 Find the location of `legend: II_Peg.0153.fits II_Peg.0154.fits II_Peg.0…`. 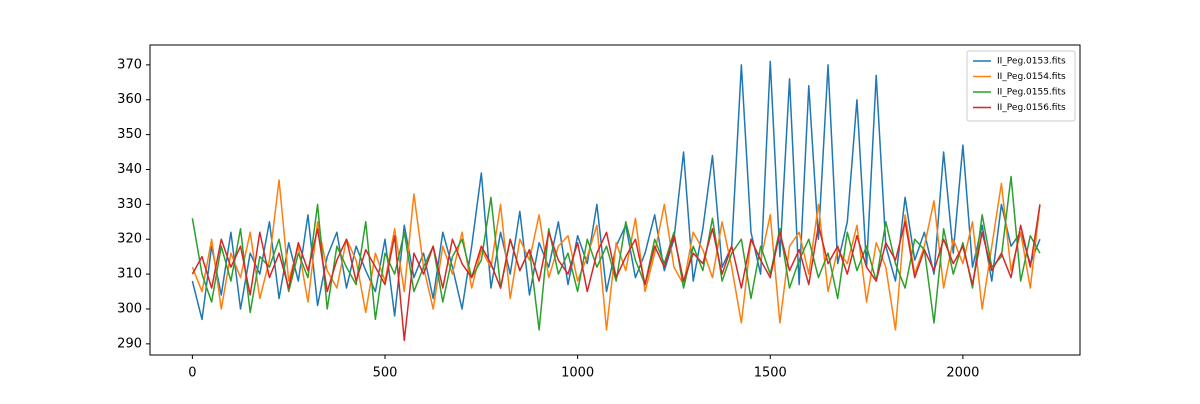

legend: II_Peg.0153.fits II_Peg.0154.fits II_Peg.0… is located at coordinates (1021, 86).